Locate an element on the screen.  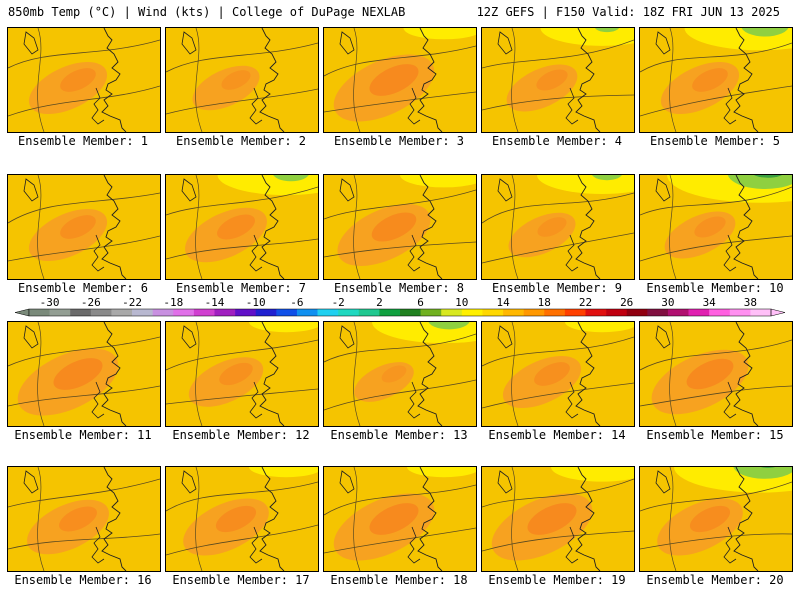
cool-region is located at coordinates (587, 37).